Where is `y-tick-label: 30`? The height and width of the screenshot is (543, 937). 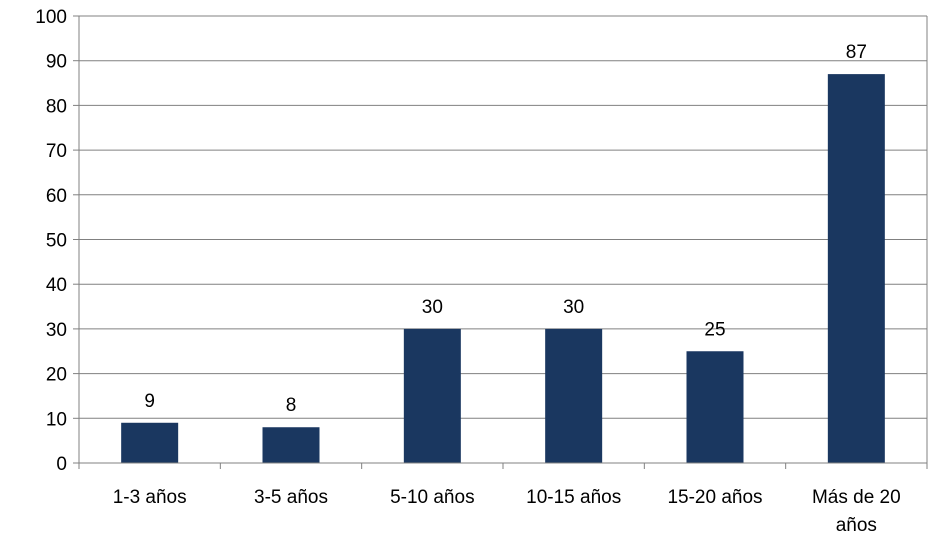 y-tick-label: 30 is located at coordinates (56, 330).